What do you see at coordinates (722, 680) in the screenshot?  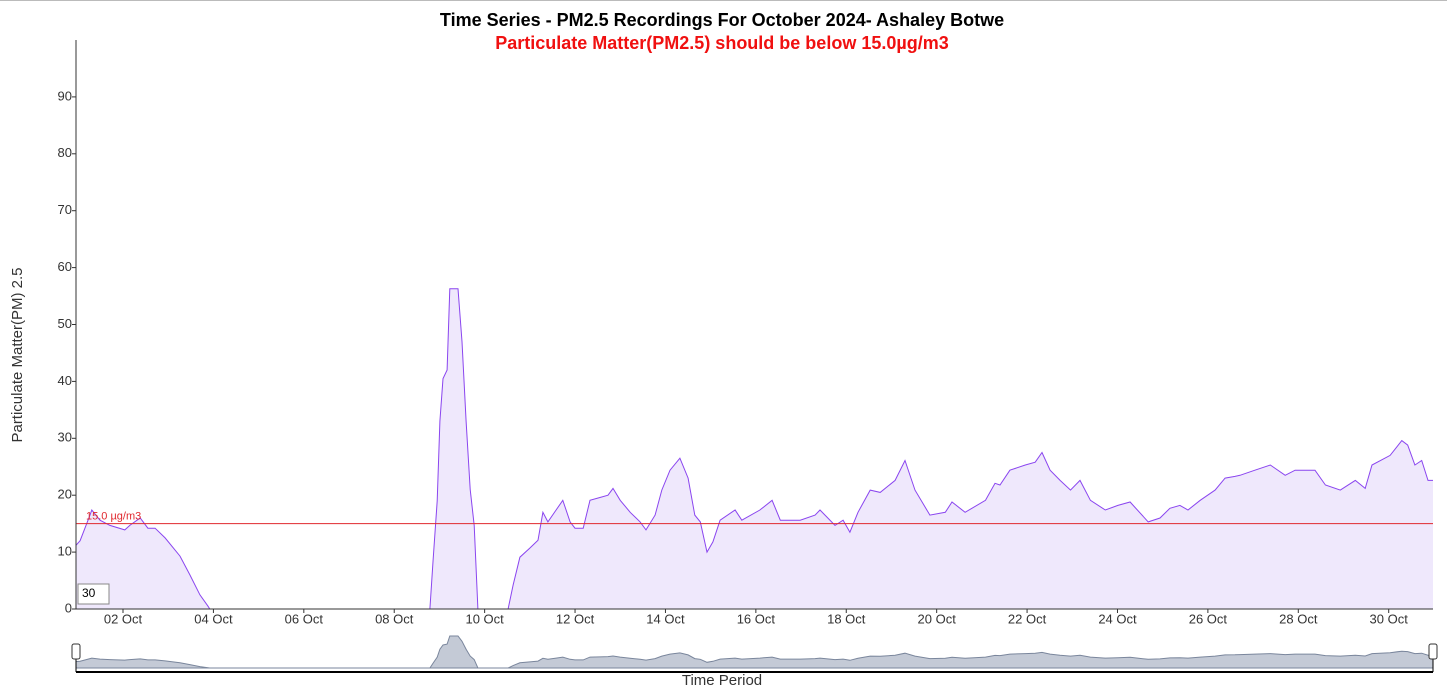 I see `x-axis-label: Time Period` at bounding box center [722, 680].